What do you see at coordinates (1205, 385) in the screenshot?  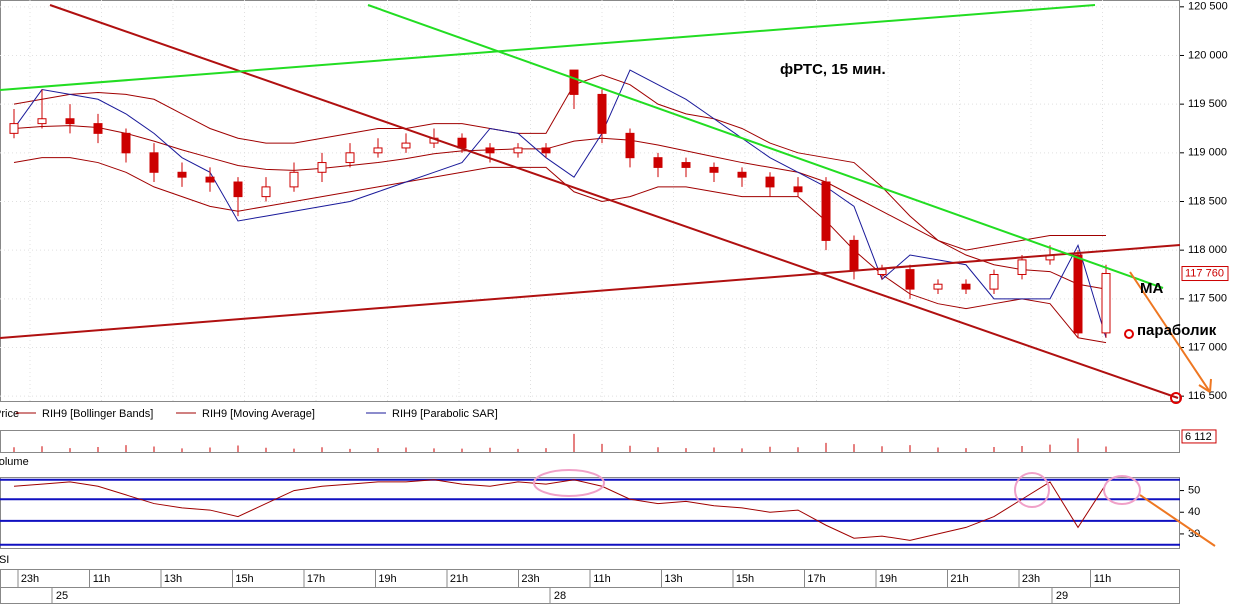 I see `arrow-head` at bounding box center [1205, 385].